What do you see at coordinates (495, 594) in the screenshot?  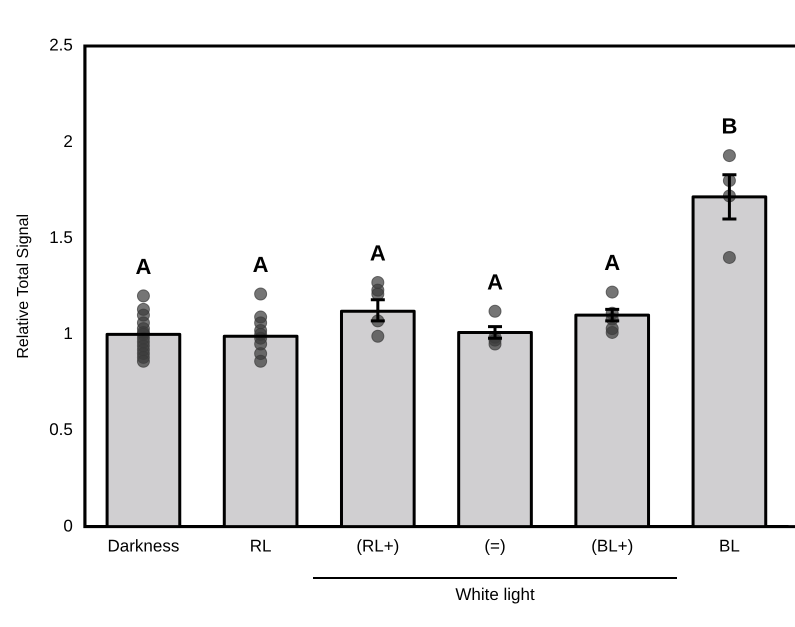 I see `text: White light` at bounding box center [495, 594].